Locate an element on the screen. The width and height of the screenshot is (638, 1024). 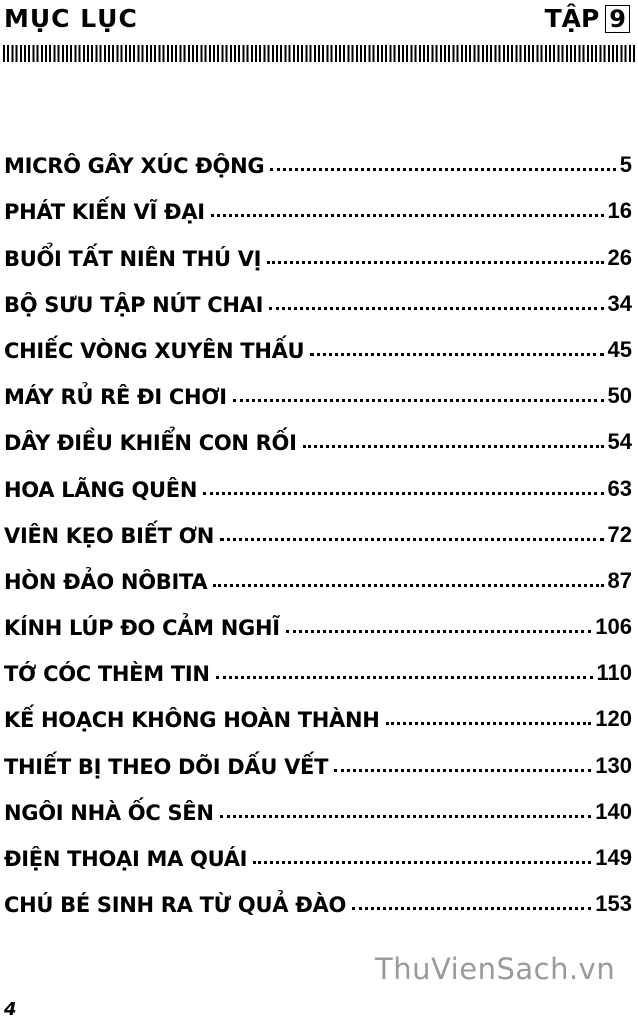
toc-entry-page: 72 is located at coordinates (619, 534).